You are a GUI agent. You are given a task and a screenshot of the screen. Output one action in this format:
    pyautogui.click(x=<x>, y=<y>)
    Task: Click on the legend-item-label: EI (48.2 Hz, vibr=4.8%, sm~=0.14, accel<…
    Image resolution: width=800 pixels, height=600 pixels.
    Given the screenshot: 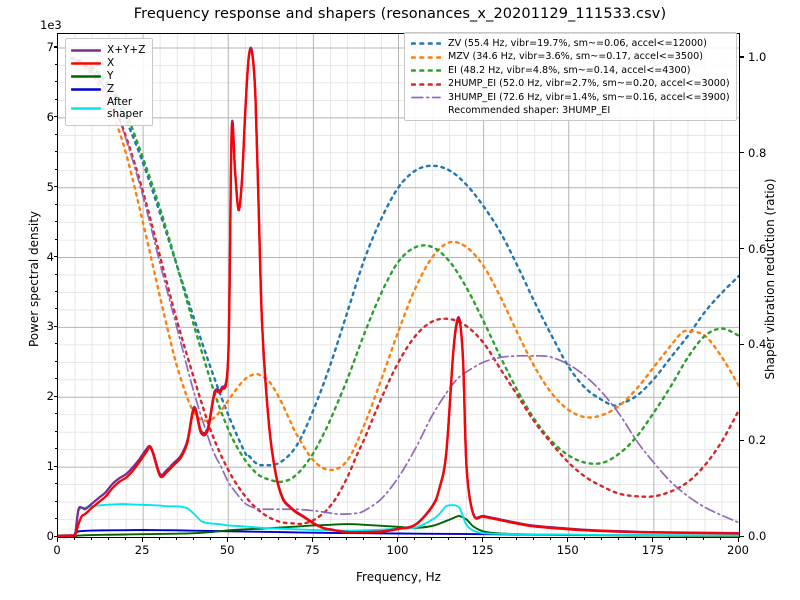 What is the action you would take?
    pyautogui.click(x=569, y=70)
    